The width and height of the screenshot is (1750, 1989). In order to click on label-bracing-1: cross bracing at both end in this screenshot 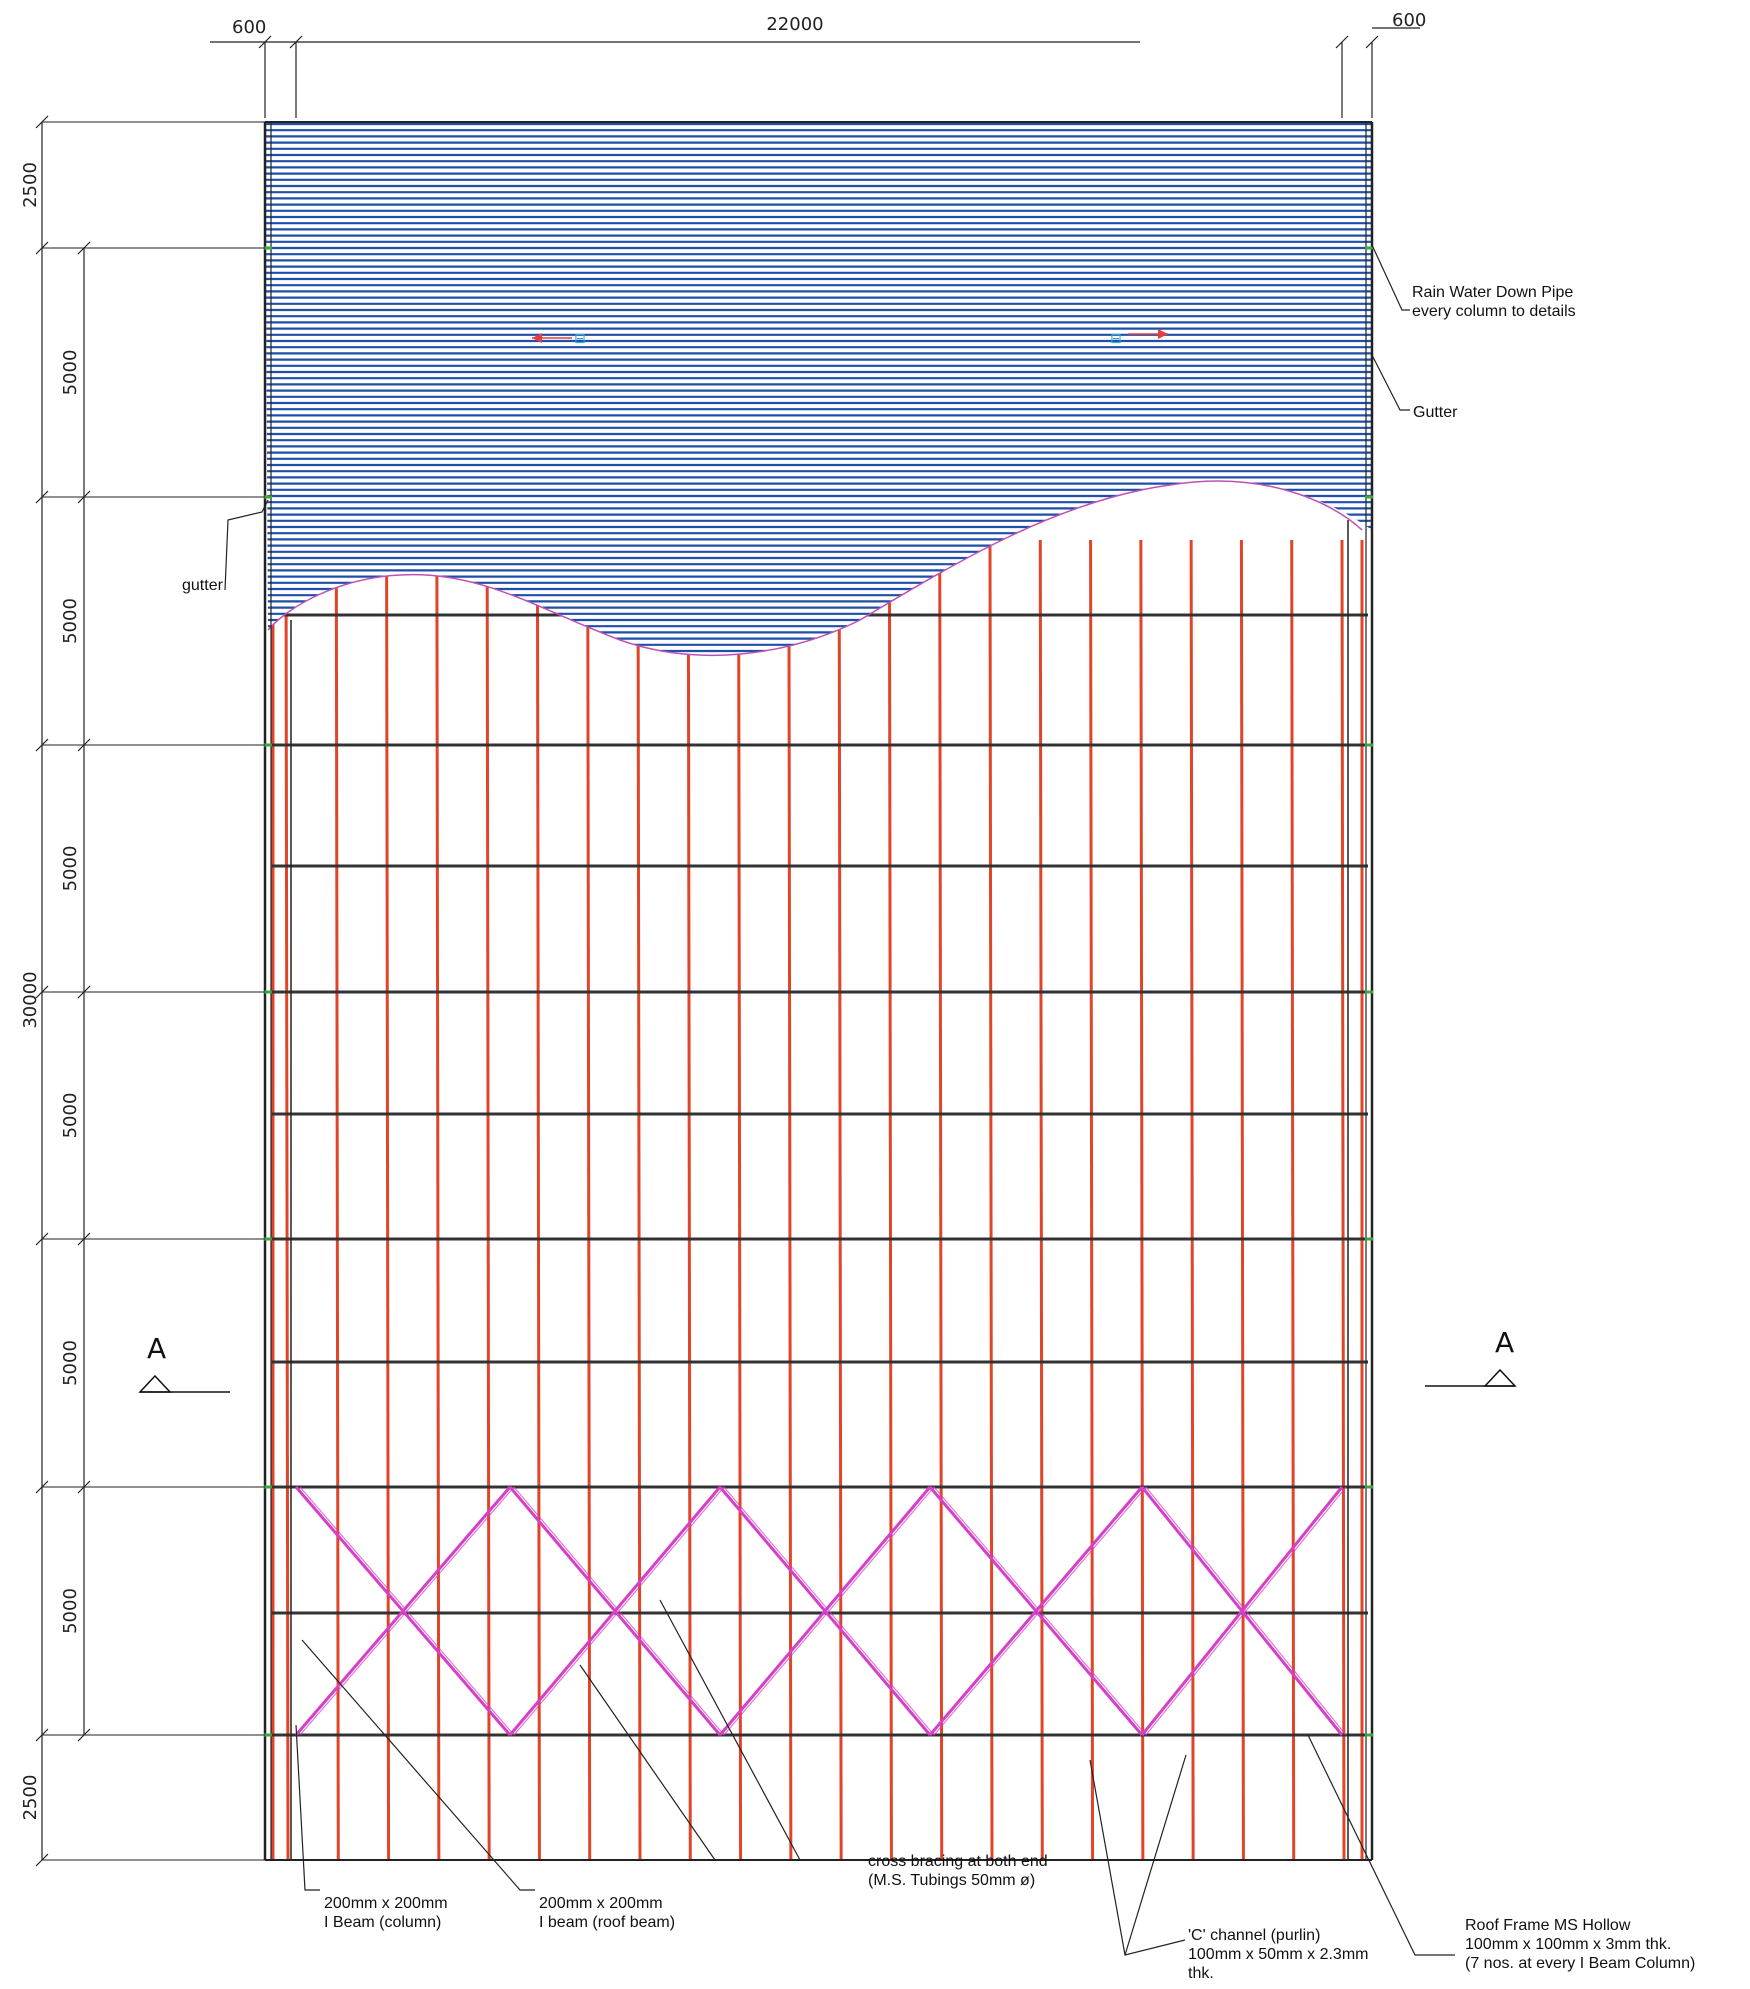, I will do `click(958, 1861)`.